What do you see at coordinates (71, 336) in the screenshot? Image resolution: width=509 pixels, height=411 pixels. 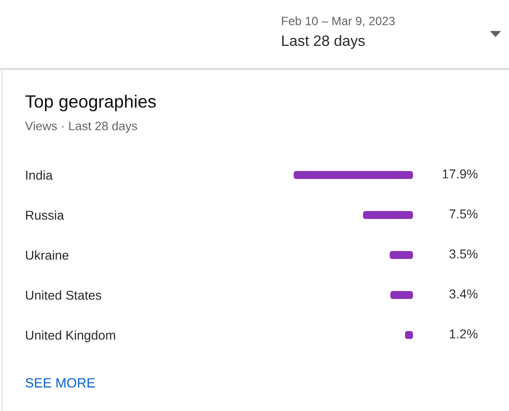 I see `y-tick-label: United Kingdom` at bounding box center [71, 336].